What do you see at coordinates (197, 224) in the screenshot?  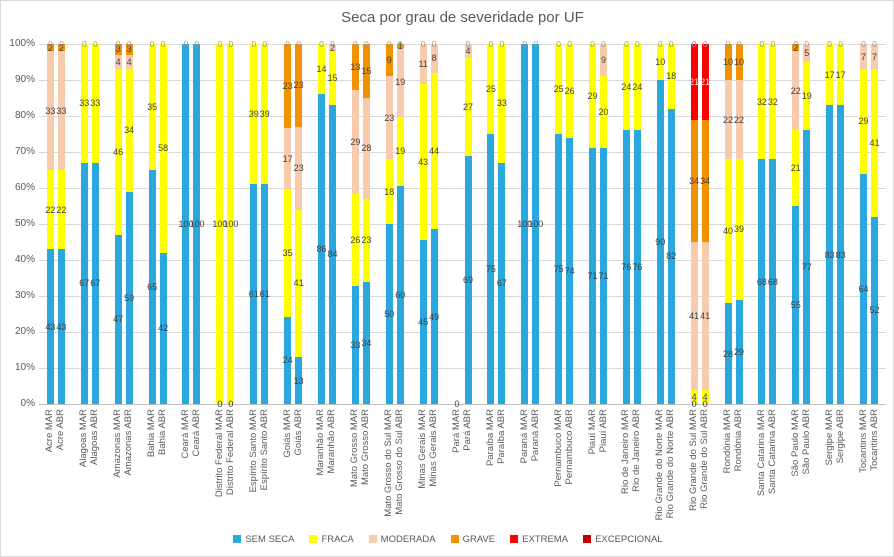 I see `bar-value-label: 100` at bounding box center [197, 224].